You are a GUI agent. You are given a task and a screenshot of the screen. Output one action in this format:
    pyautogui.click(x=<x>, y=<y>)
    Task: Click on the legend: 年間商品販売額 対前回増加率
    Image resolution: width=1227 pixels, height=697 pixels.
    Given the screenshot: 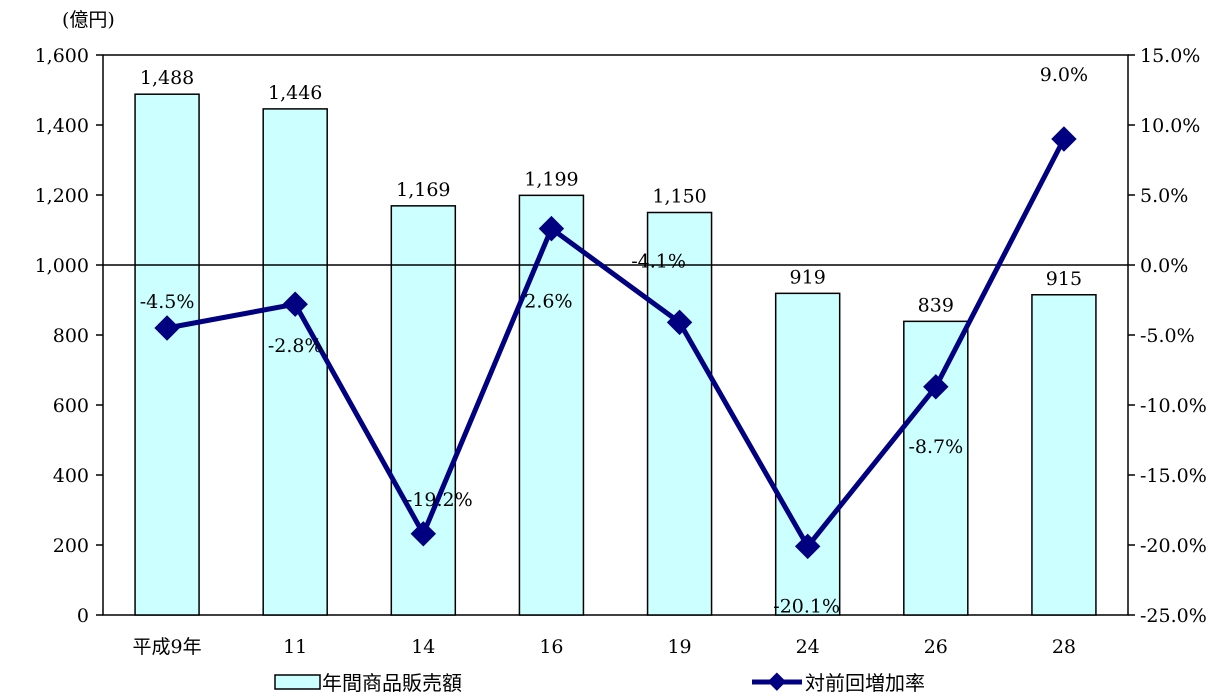 What is the action you would take?
    pyautogui.click(x=599, y=683)
    